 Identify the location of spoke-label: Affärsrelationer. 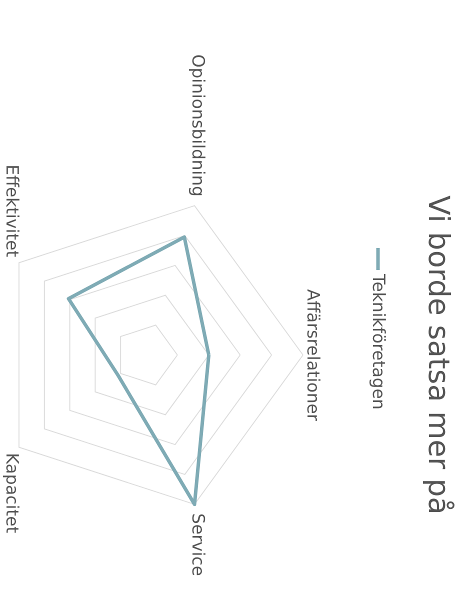
(312, 355).